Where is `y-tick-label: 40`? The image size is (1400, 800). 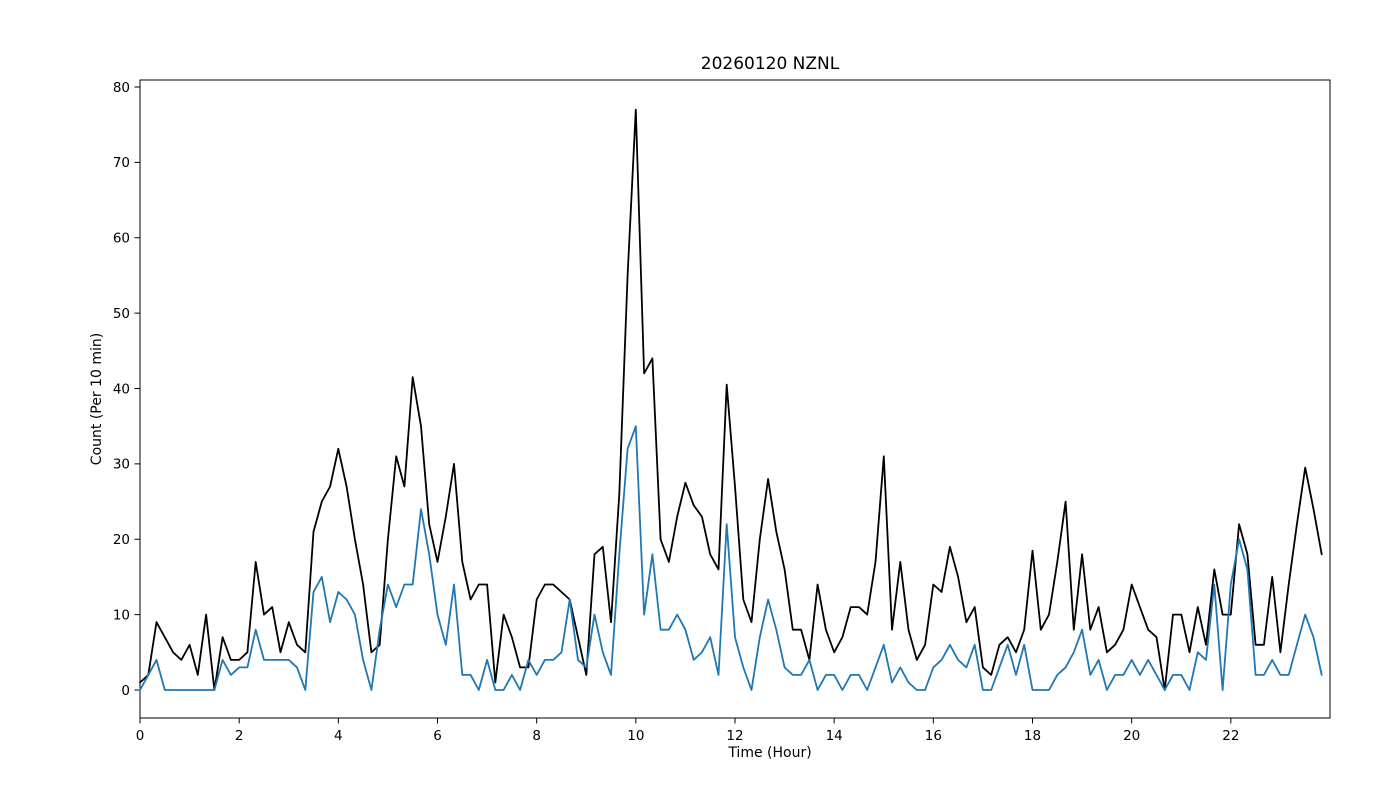 y-tick-label: 40 is located at coordinates (121, 389).